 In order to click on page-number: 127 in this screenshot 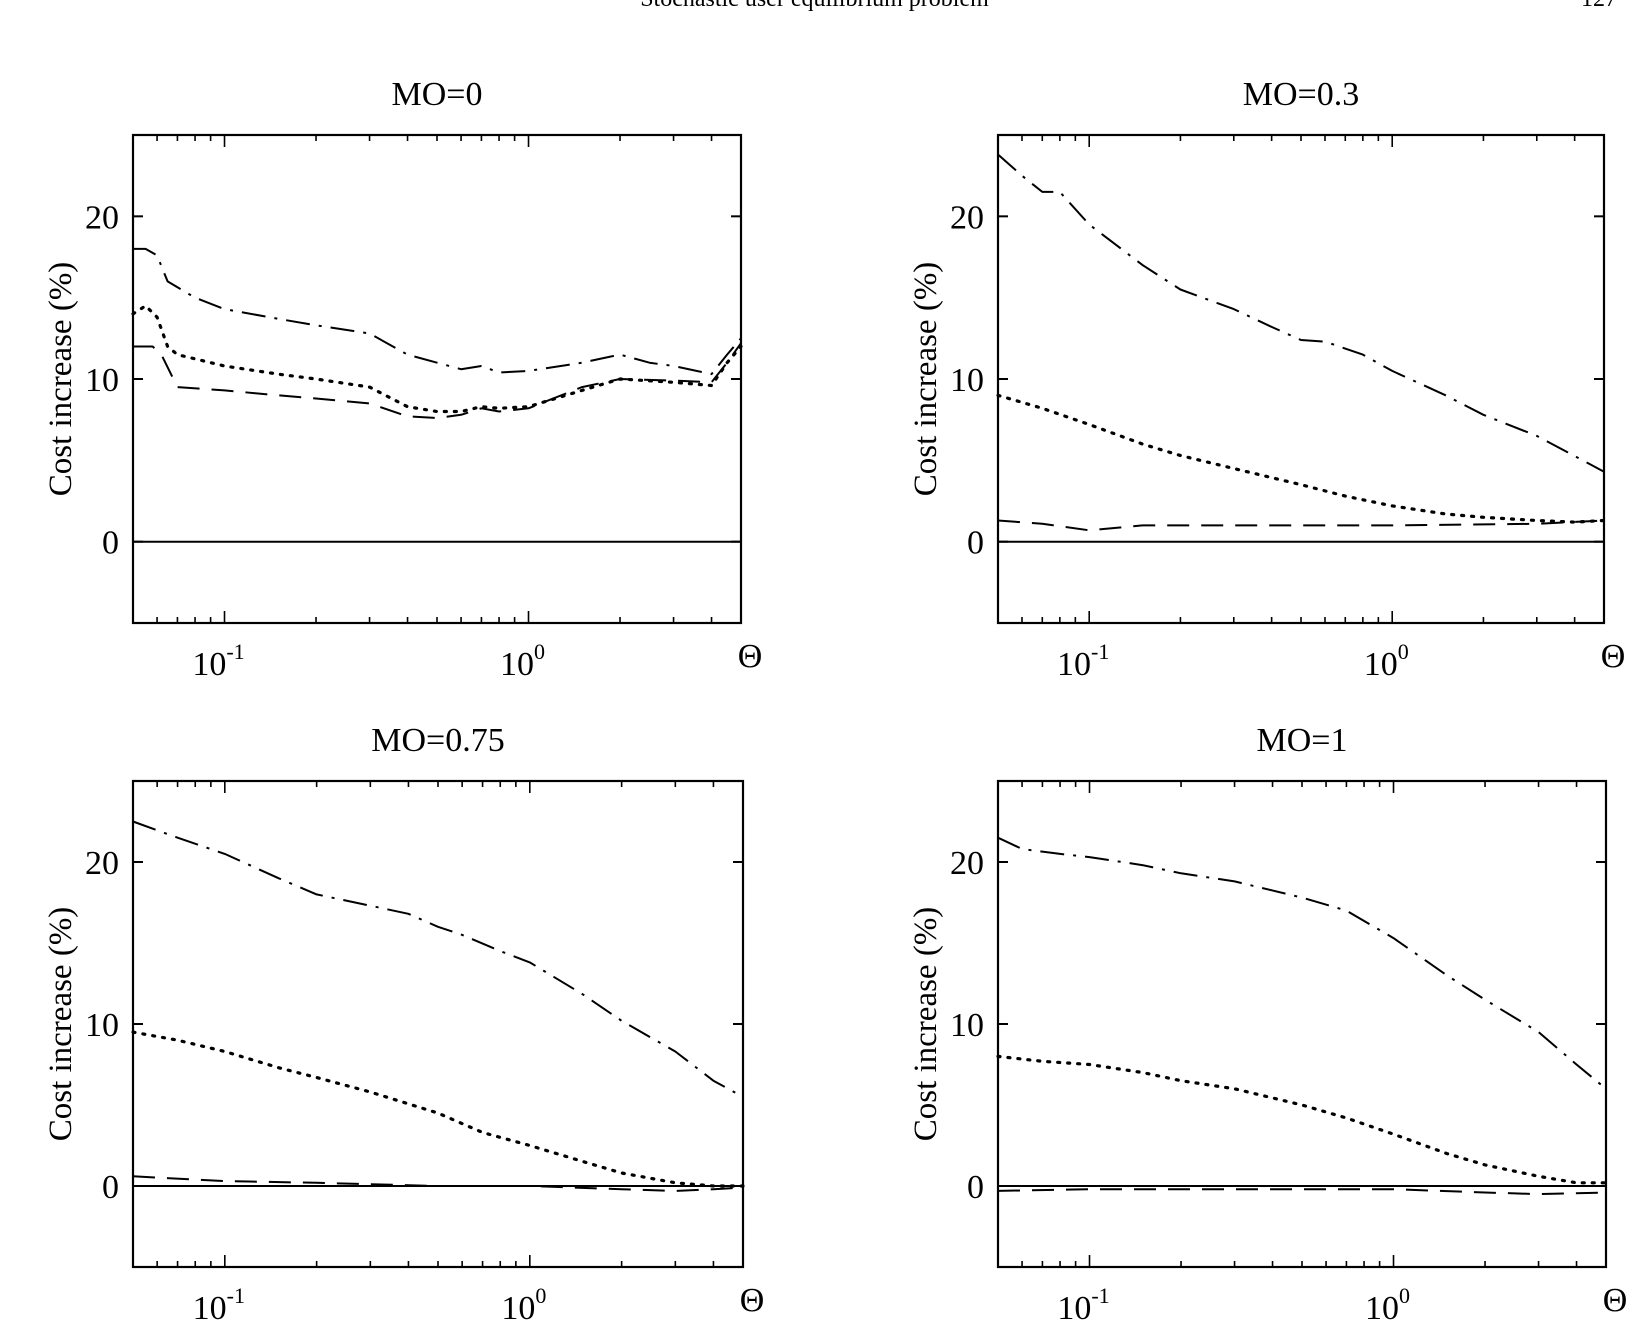, I will do `click(1599, 6)`.